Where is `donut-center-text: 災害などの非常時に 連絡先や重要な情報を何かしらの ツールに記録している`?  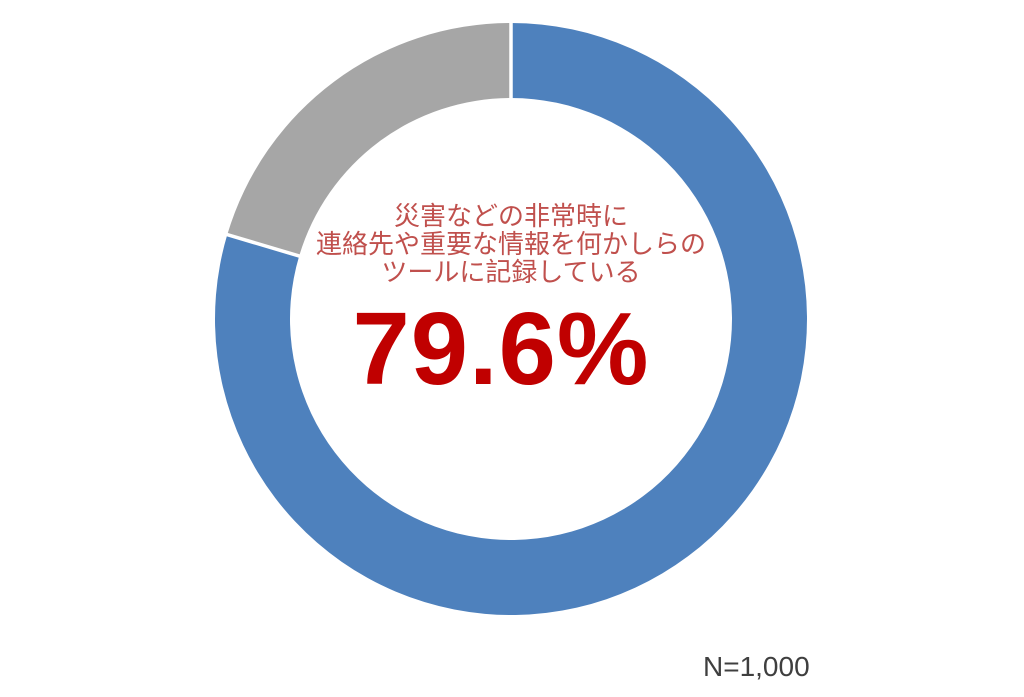
donut-center-text: 災害などの非常時に 連絡先や重要な情報を何かしらの ツールに記録している is located at coordinates (511, 244).